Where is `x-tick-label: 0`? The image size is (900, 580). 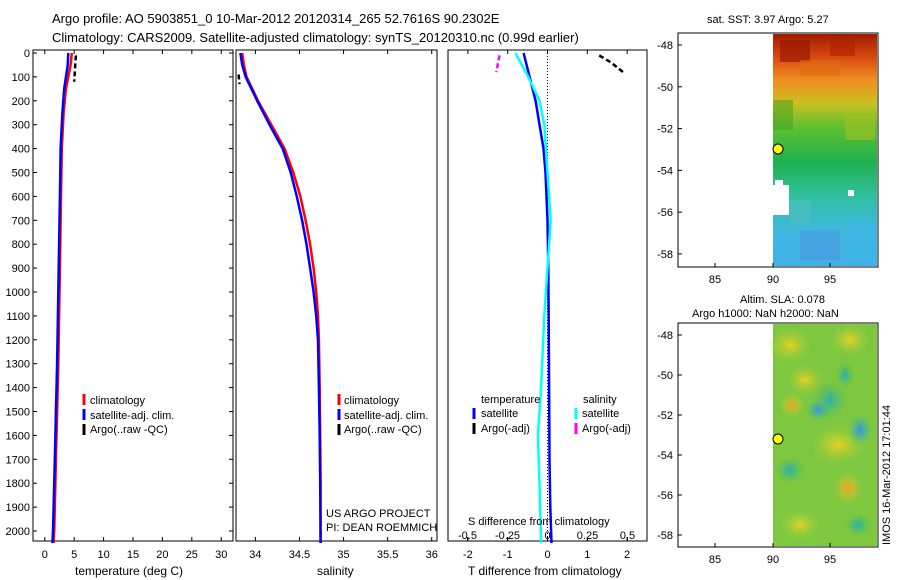
x-tick-label: 0 is located at coordinates (45, 555).